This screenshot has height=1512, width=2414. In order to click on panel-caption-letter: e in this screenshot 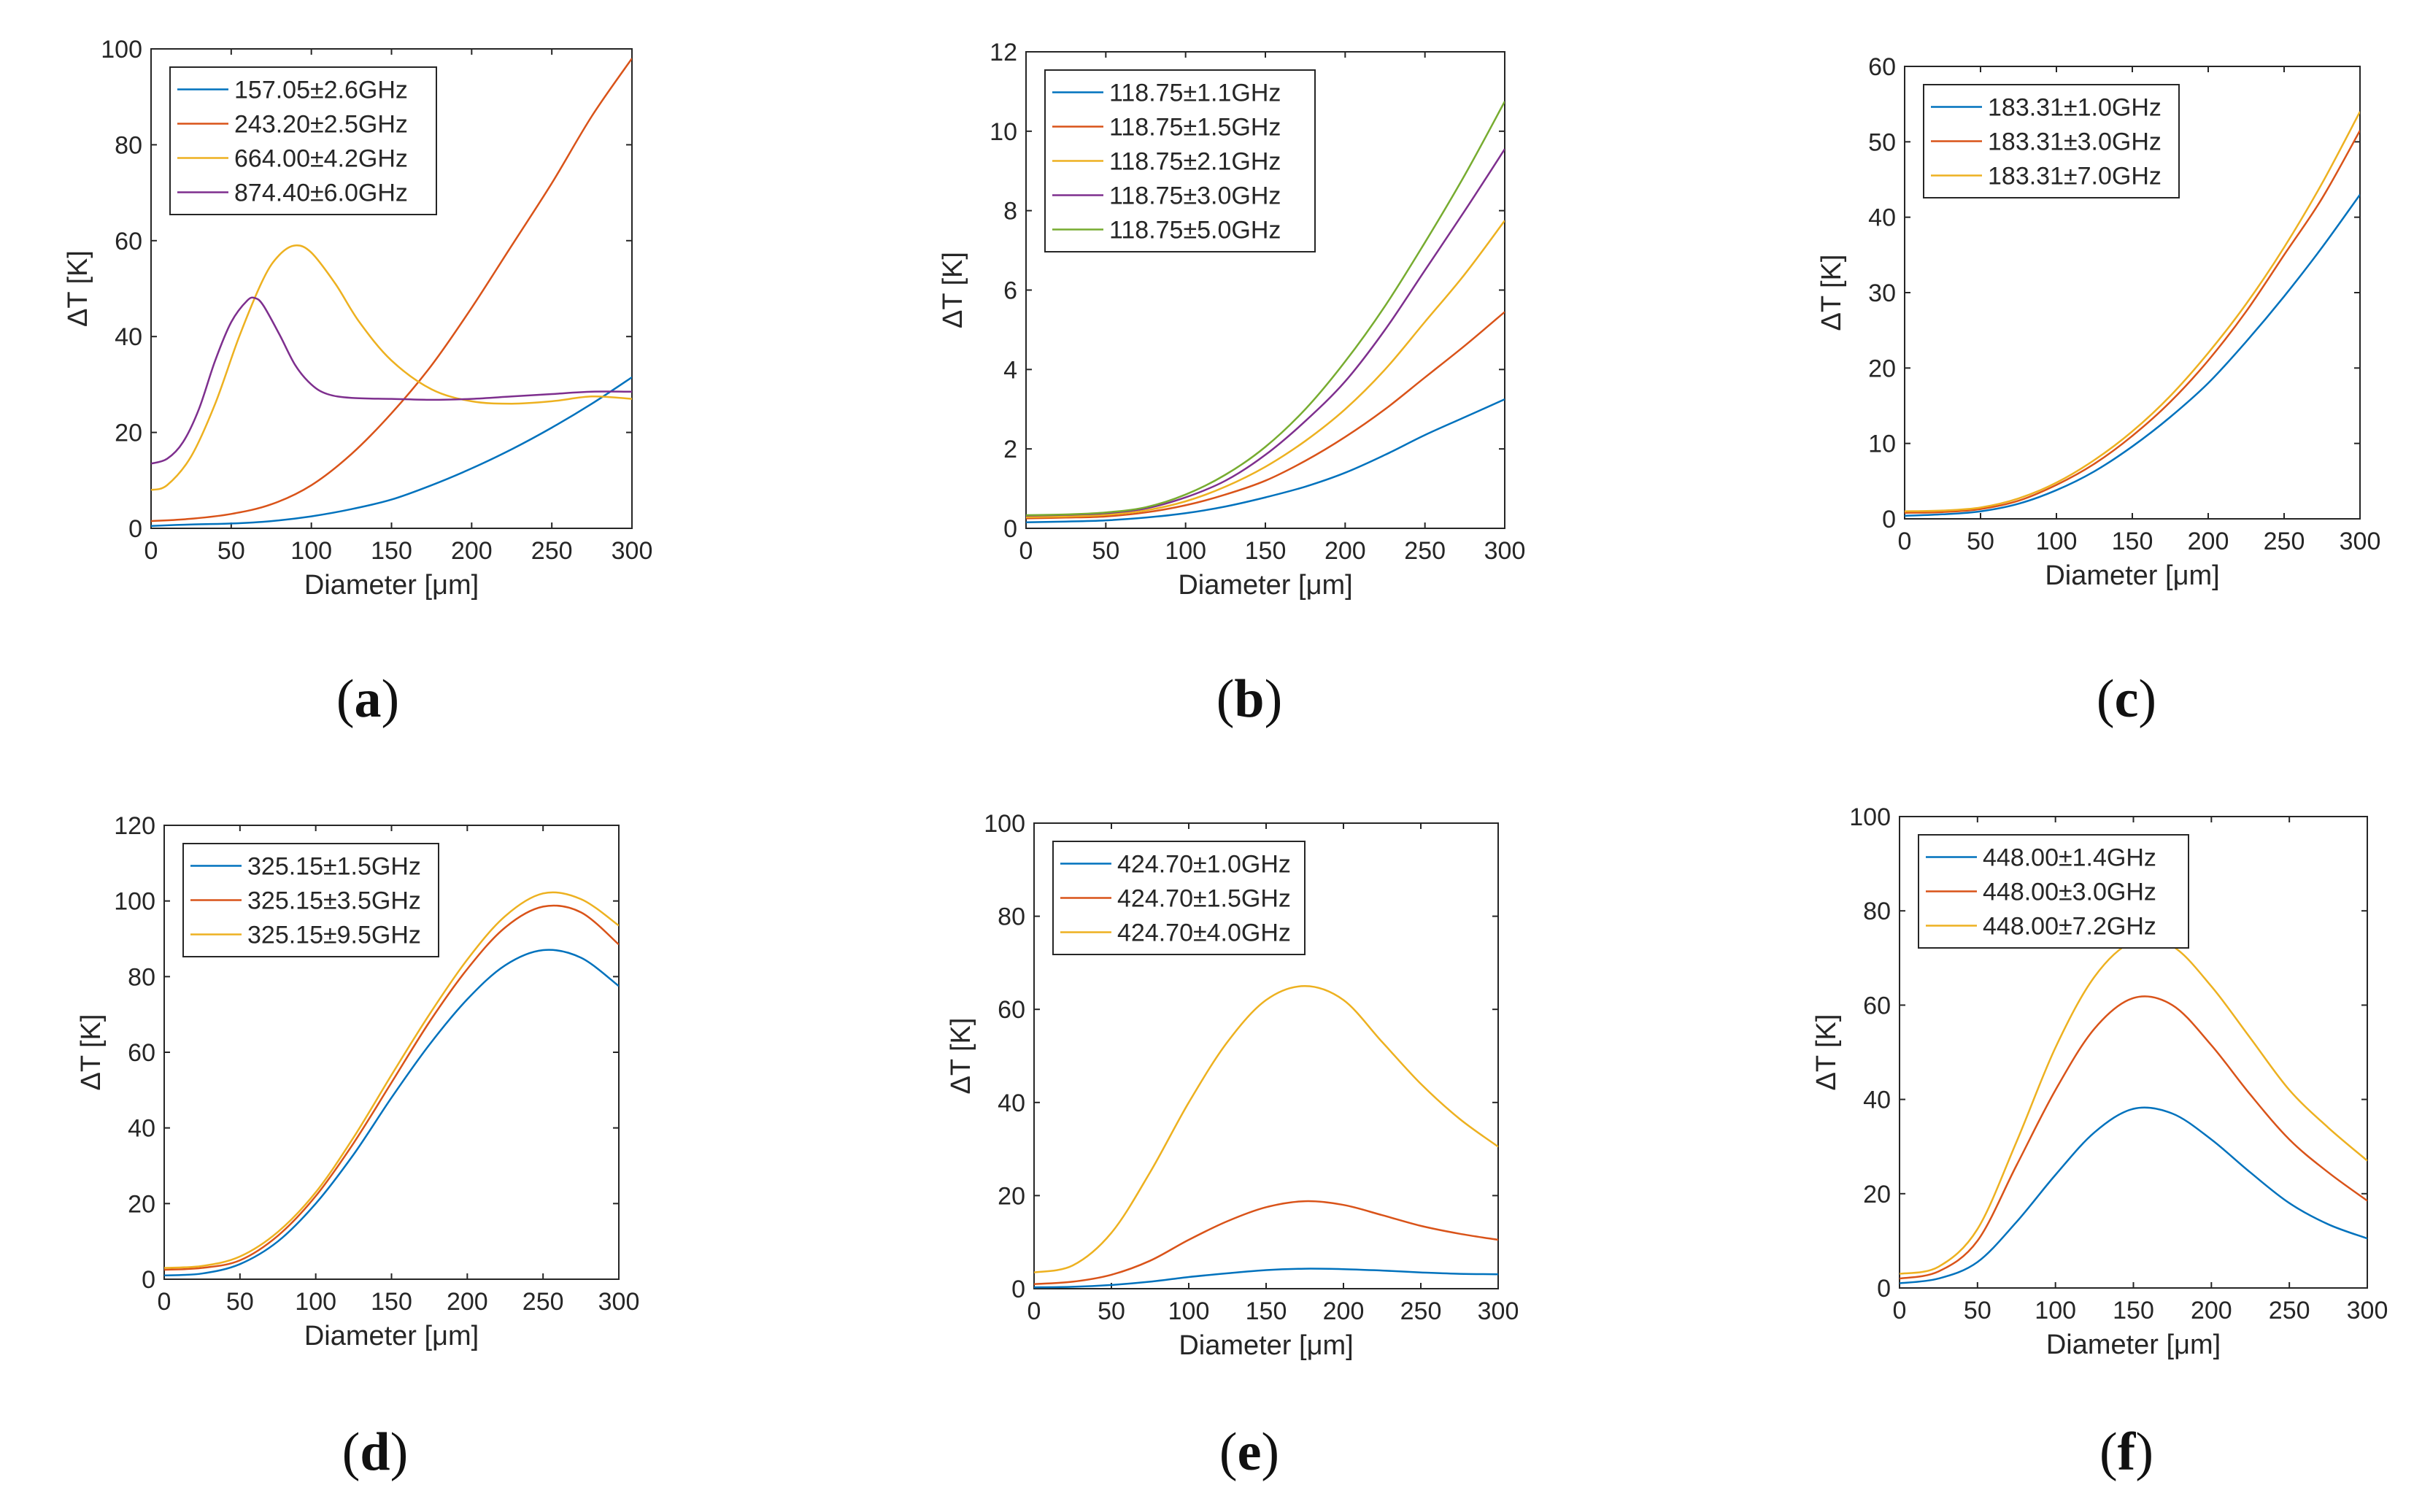, I will do `click(1249, 1452)`.